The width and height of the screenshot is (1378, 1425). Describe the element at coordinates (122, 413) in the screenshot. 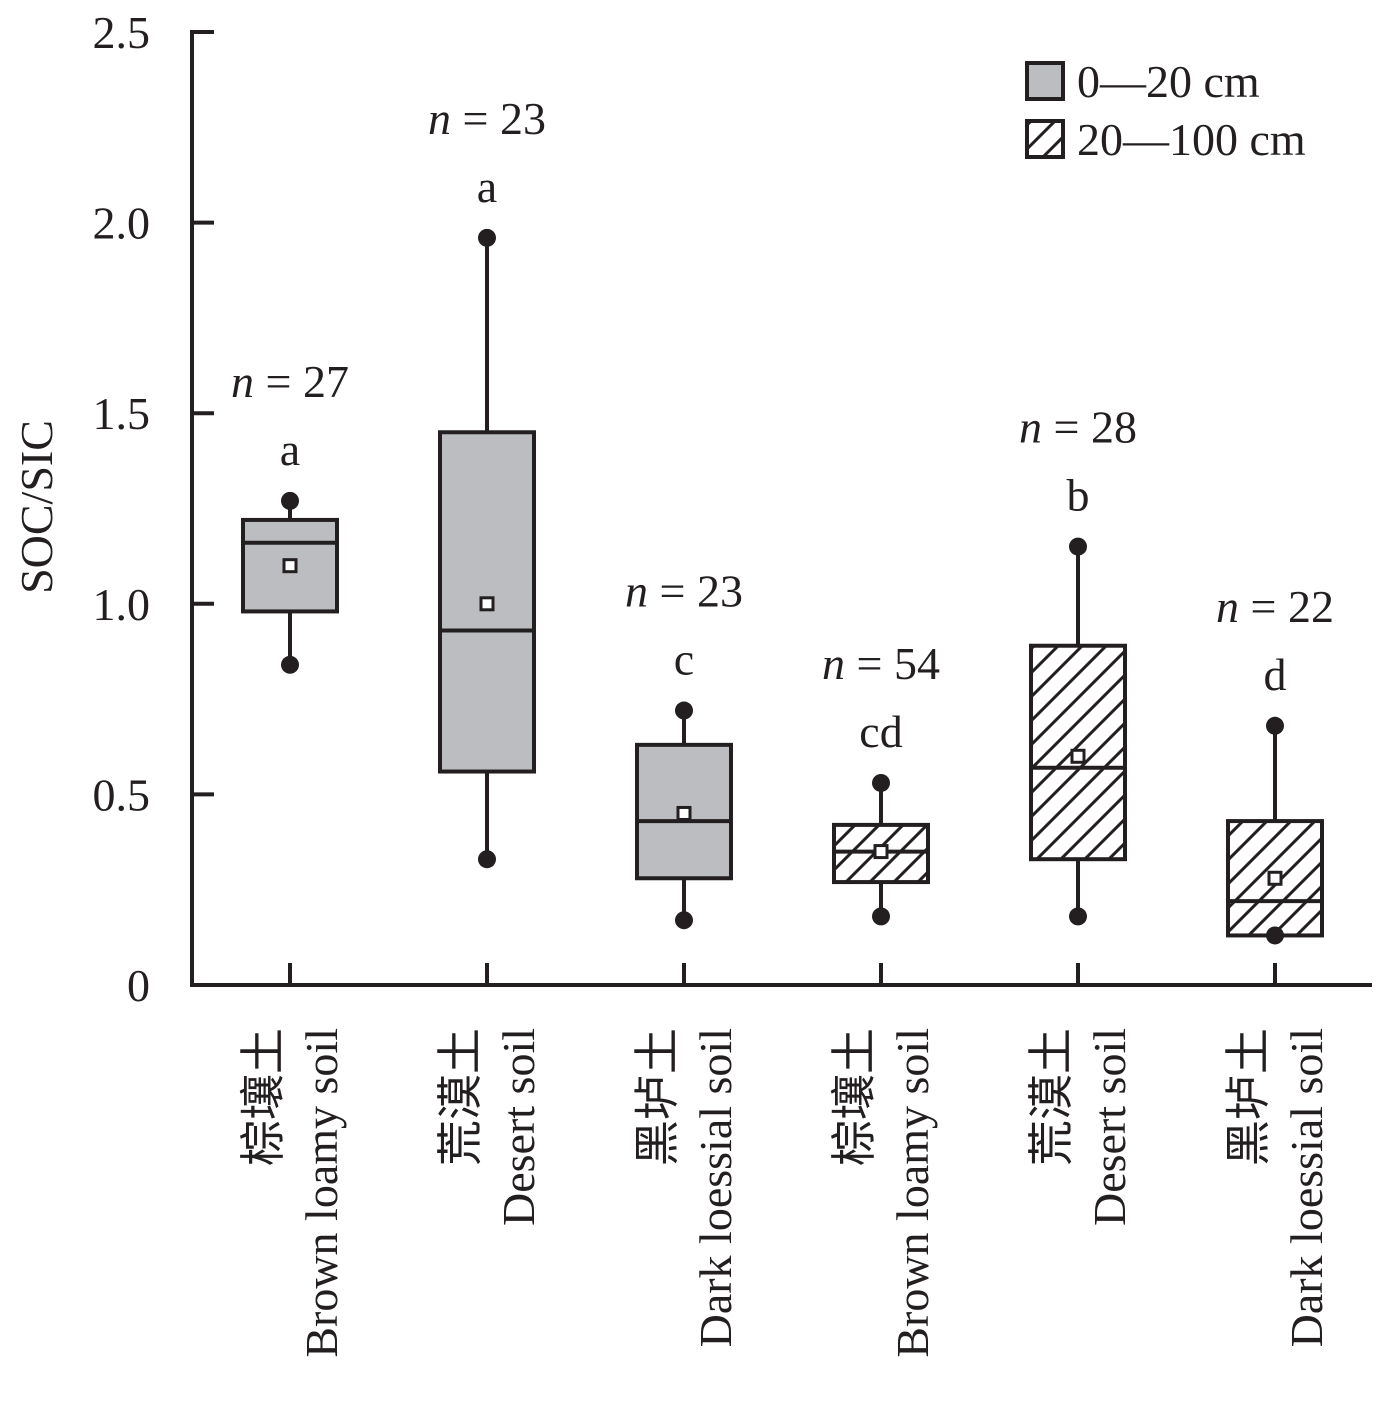

I see `y-tick-label: 1.5` at that location.